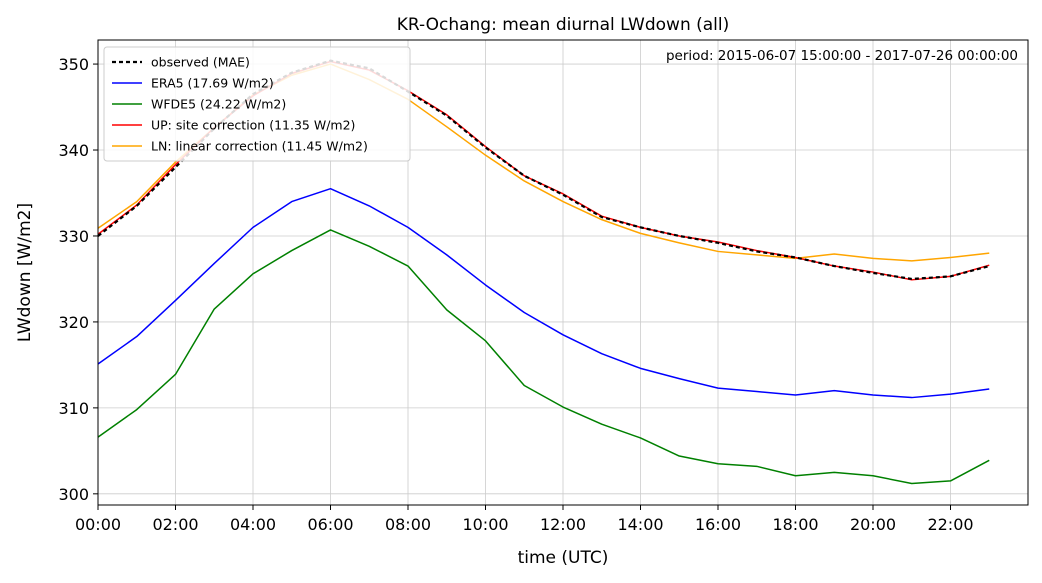  What do you see at coordinates (73, 64) in the screenshot?
I see `y-tick-label: 350` at bounding box center [73, 64].